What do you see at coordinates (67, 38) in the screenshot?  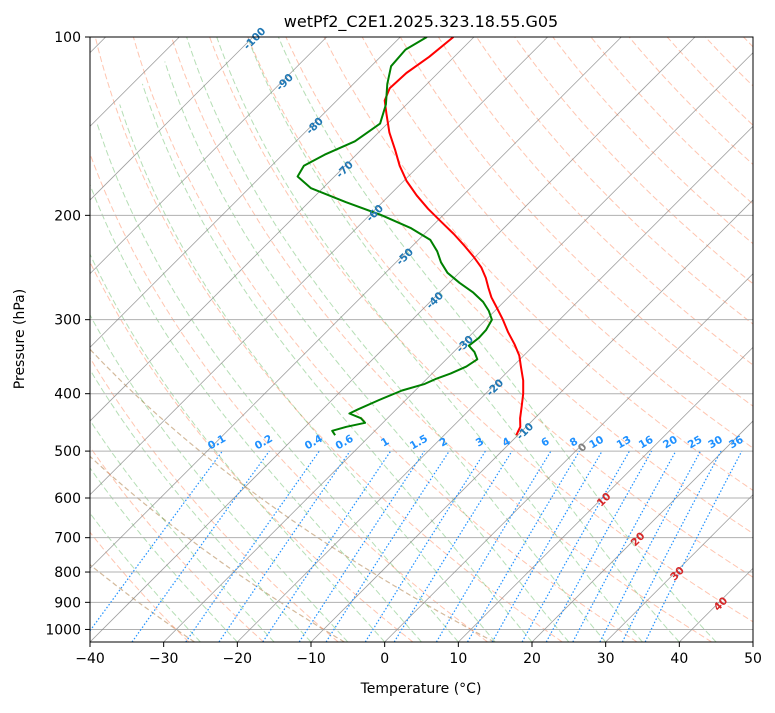 I see `y-tick-label: 100` at bounding box center [67, 38].